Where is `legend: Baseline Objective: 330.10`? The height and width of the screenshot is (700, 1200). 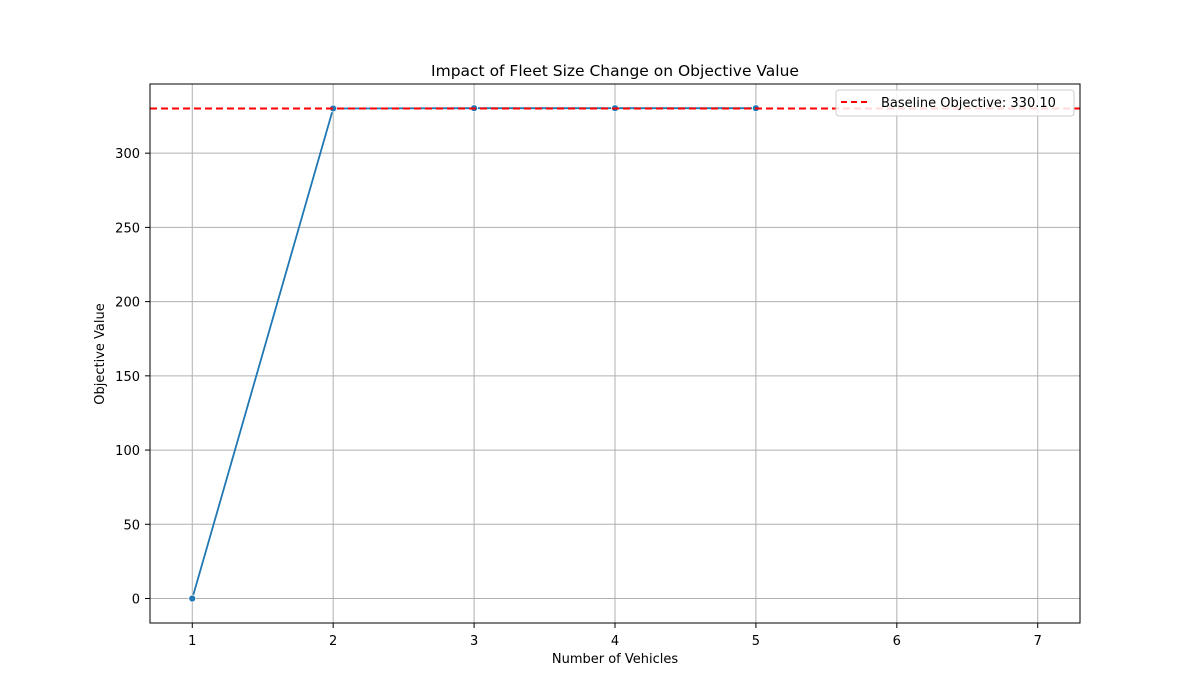 legend: Baseline Objective: 330.10 is located at coordinates (955, 103).